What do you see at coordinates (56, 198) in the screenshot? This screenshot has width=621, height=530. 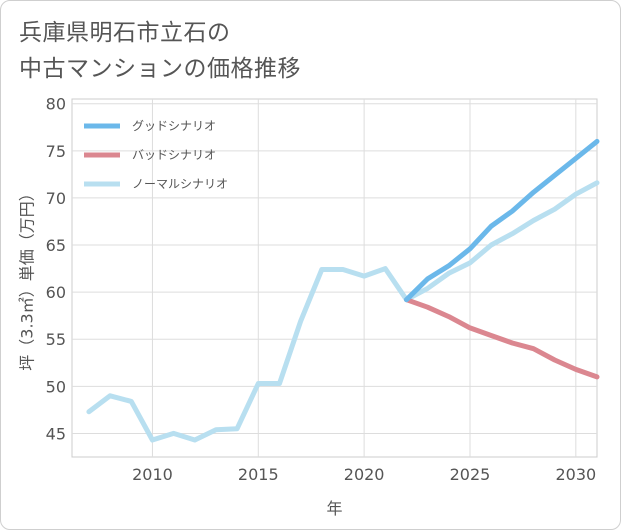 I see `y-tick-label: 70` at bounding box center [56, 198].